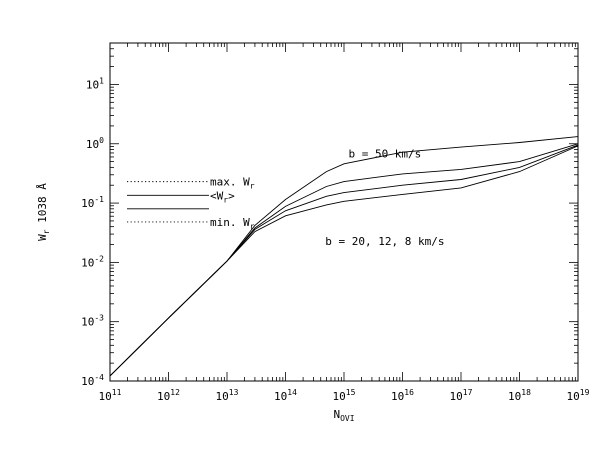 Image resolution: width=598 pixels, height=462 pixels. Describe the element at coordinates (92, 202) in the screenshot. I see `y-tick-label: 10⁻¹` at that location.